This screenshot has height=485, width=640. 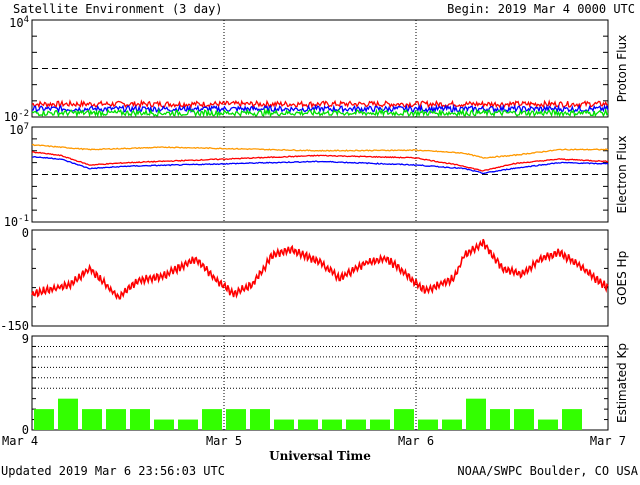 I want to click on y-tick-label: 9, so click(x=25, y=339).